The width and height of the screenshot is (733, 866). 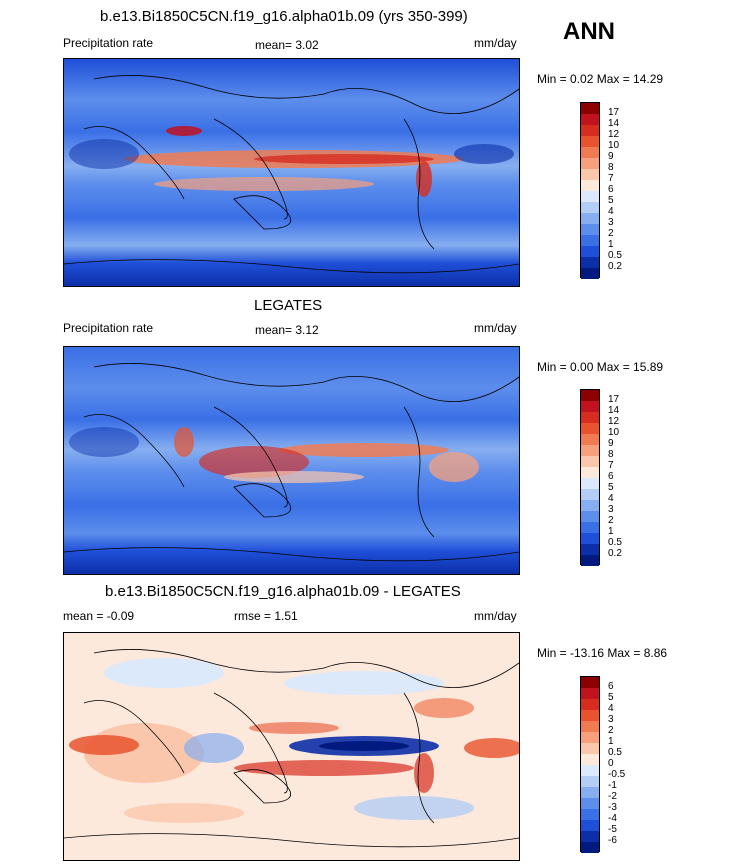 I want to click on season-label: ANN, so click(x=589, y=31).